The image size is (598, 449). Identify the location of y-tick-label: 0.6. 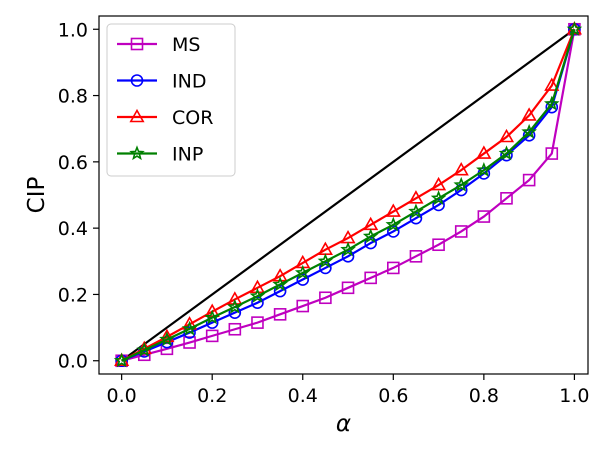
(73, 163).